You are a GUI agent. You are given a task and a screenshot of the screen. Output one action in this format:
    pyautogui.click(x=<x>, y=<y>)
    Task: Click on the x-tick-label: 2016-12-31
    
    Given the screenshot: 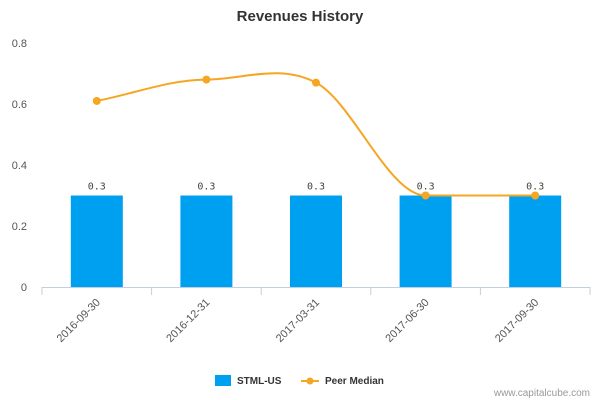 What is the action you would take?
    pyautogui.click(x=188, y=321)
    